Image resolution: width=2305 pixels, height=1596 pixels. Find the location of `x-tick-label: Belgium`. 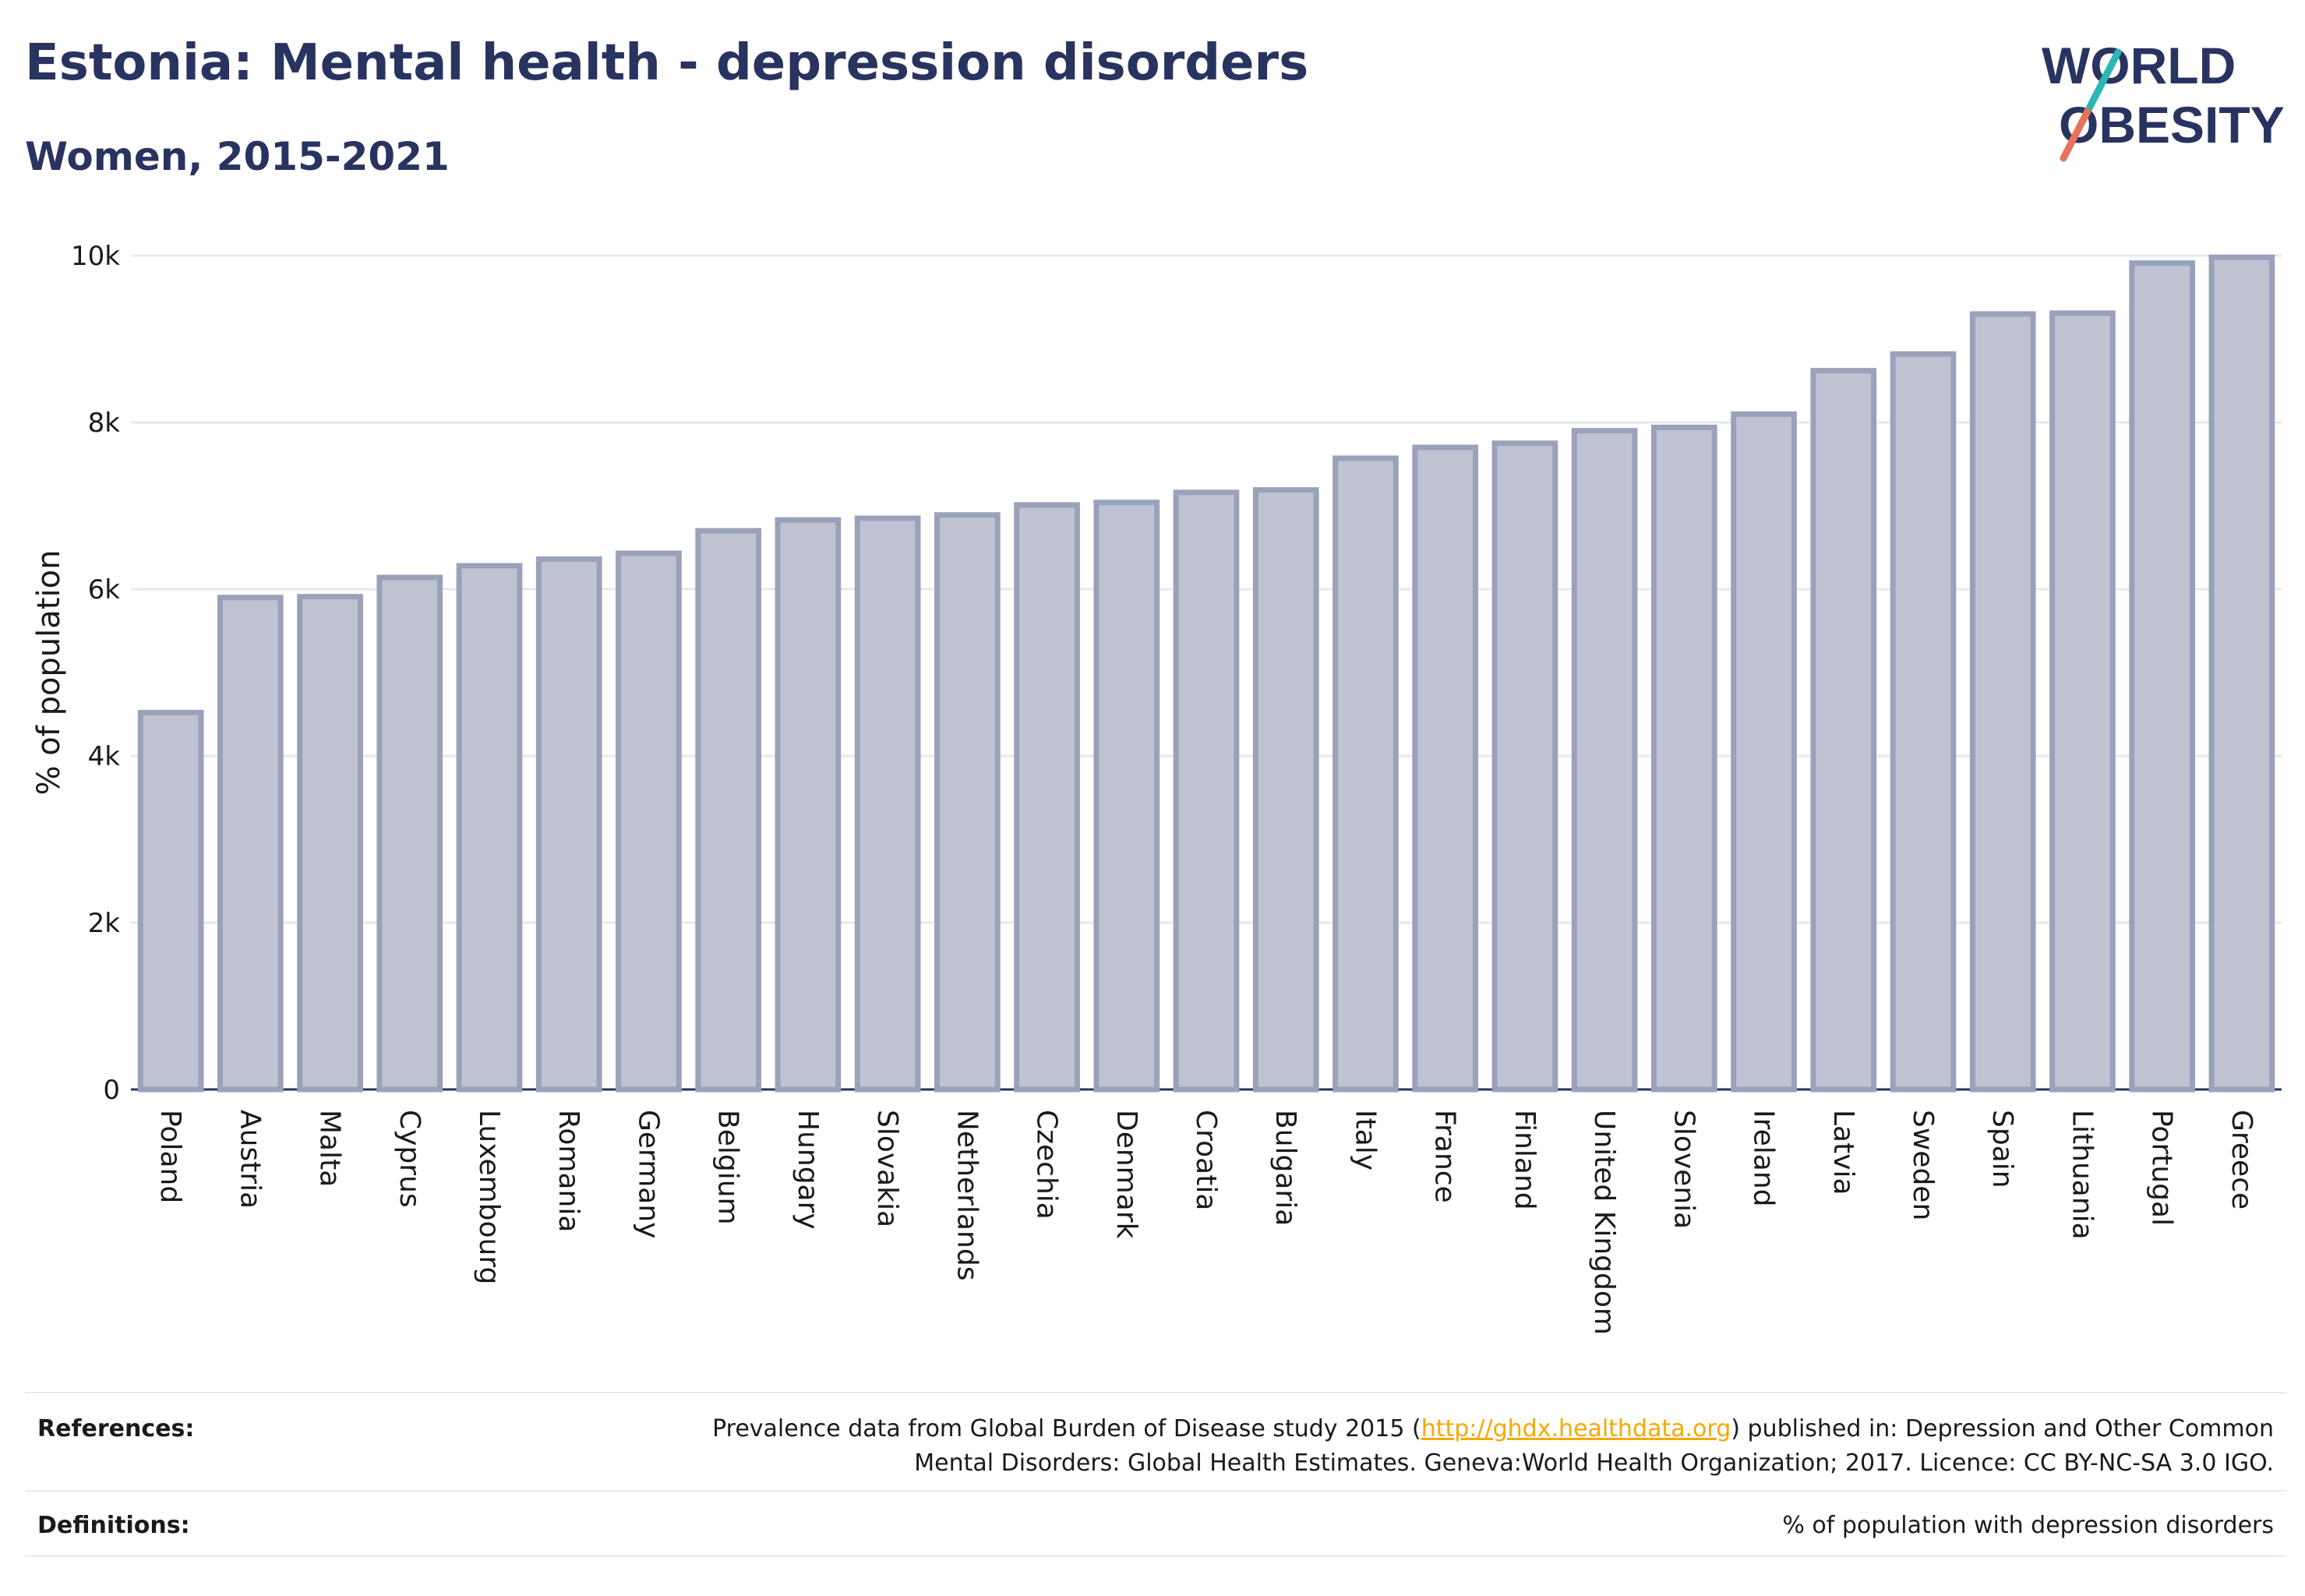

x-tick-label: Belgium is located at coordinates (728, 1167).